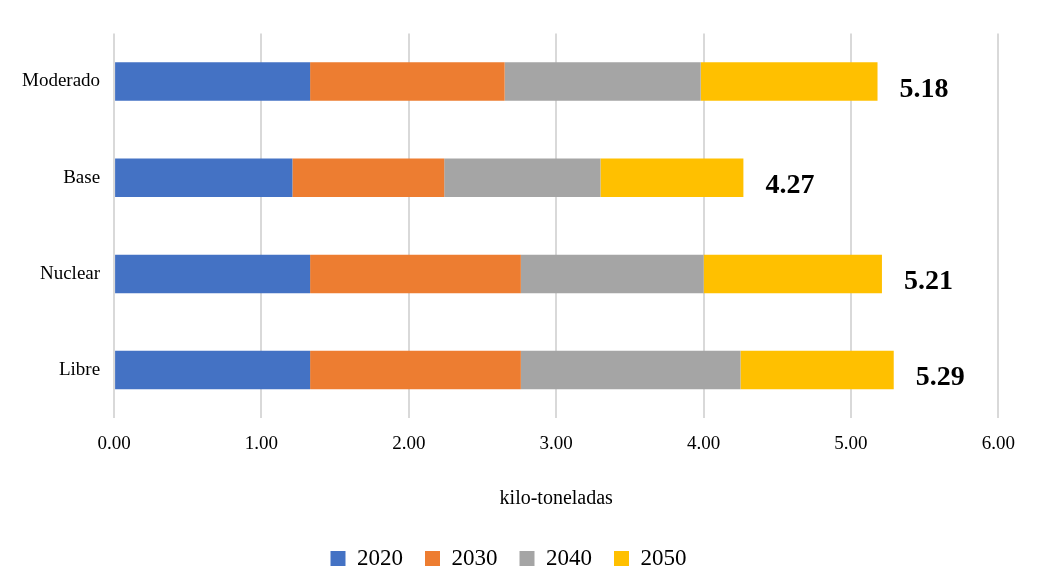 The height and width of the screenshot is (588, 1037). What do you see at coordinates (114, 442) in the screenshot?
I see `x-tick-label: 0.00` at bounding box center [114, 442].